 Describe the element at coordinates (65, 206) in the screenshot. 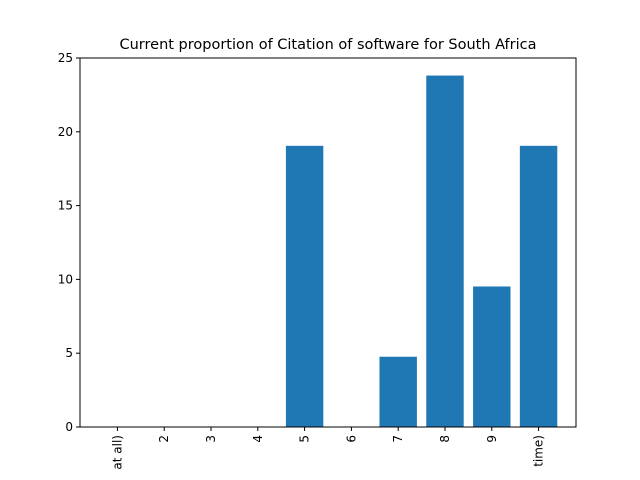

I see `y-tick-label: 15` at that location.